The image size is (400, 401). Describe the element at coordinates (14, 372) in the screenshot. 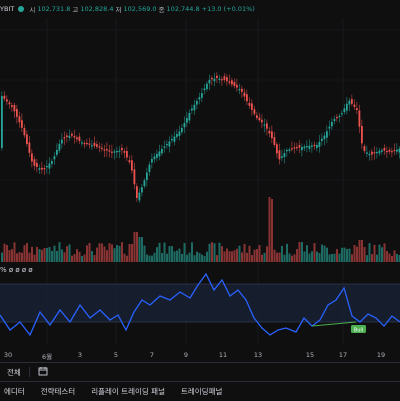

I see `range-all-button: 전체` at that location.